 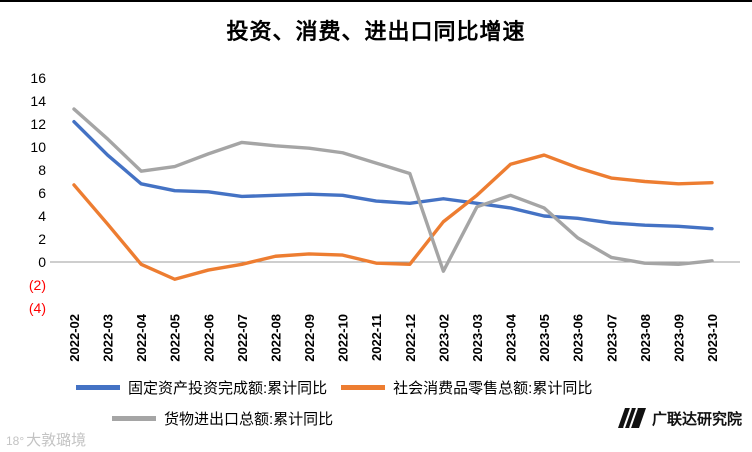 What do you see at coordinates (38, 101) in the screenshot?
I see `svg-text: 14` at bounding box center [38, 101].